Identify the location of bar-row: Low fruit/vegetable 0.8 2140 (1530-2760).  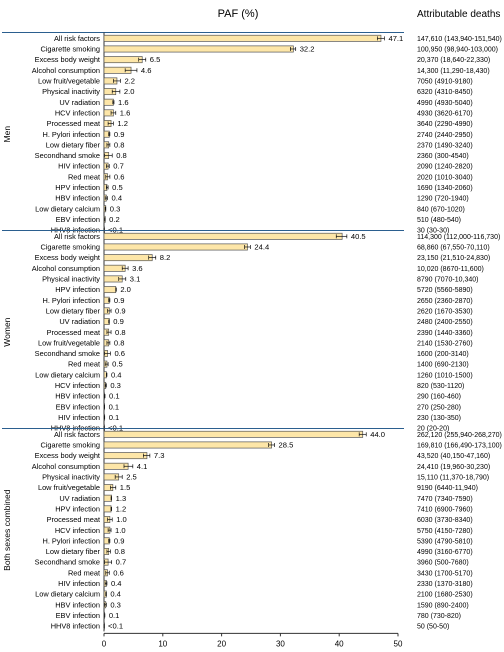
(255, 342).